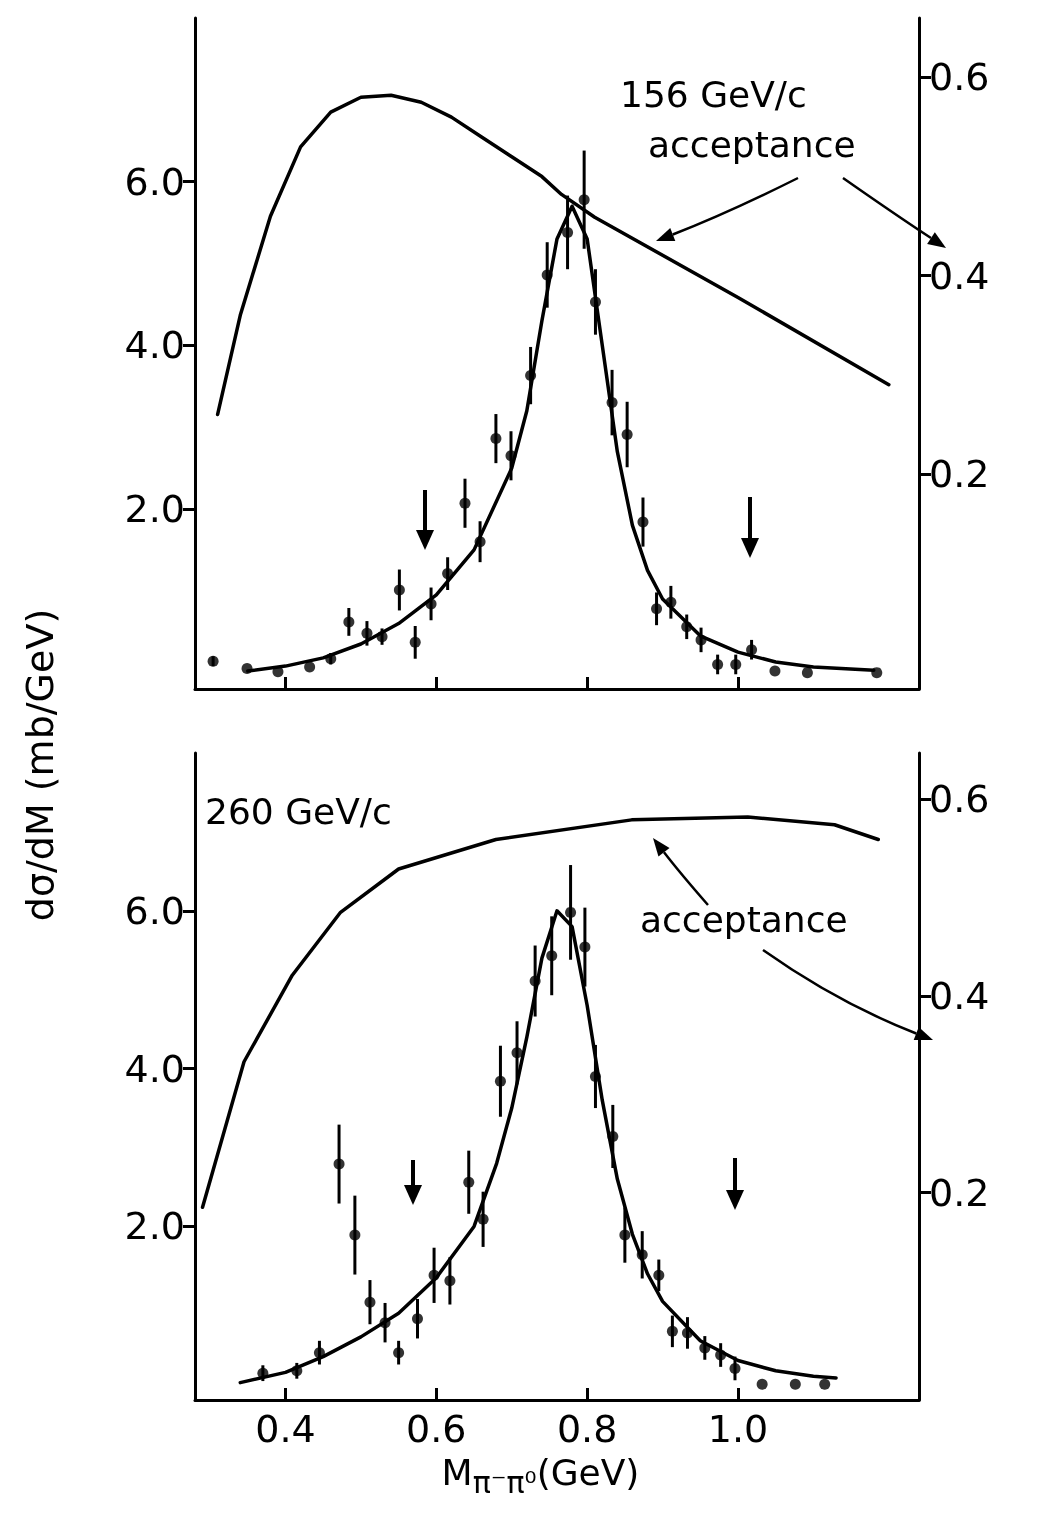 This screenshot has height=1532, width=1041. I want to click on x-tick-label: 0.6, so click(436, 1429).